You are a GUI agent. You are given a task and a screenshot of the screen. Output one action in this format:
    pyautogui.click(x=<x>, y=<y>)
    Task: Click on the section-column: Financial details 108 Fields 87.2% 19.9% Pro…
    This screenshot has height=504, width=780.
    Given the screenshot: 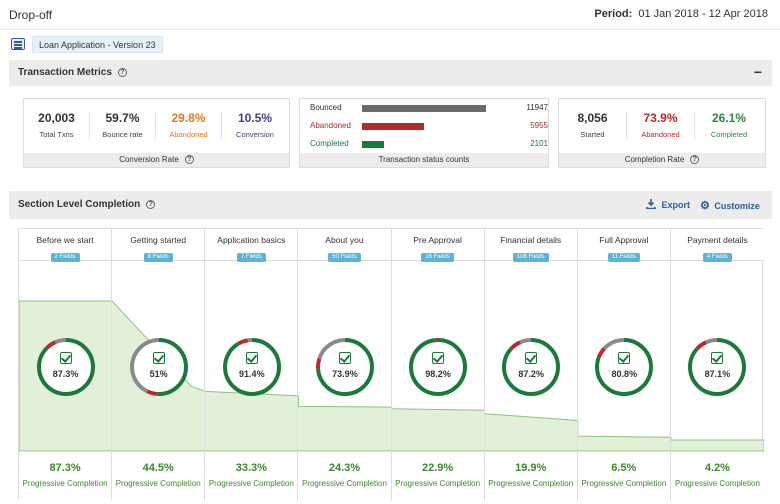 What is the action you would take?
    pyautogui.click(x=531, y=365)
    